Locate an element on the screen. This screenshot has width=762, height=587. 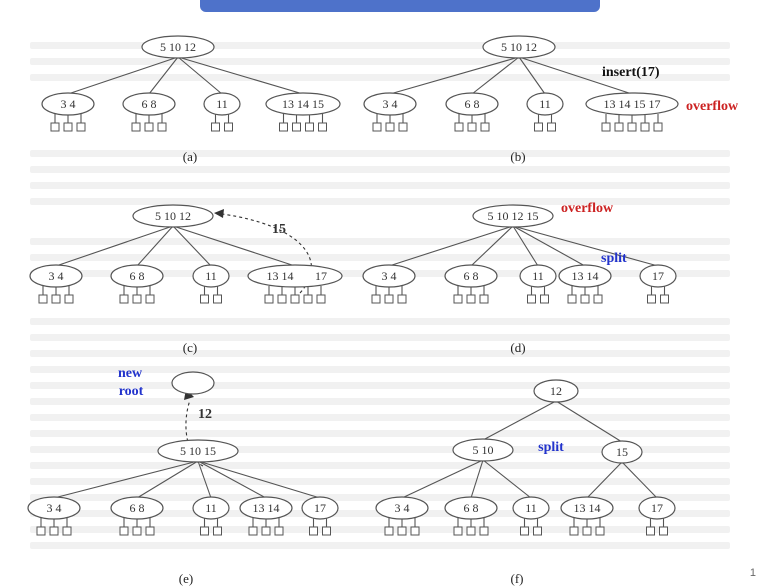
panel-d-child-3-label: 11 is located at coordinates (538, 276).